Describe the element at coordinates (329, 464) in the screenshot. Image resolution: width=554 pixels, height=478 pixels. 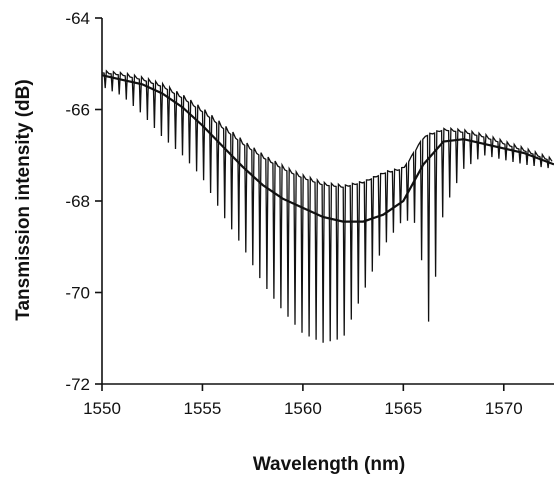
I see `x-axis-title: Wavelength (nm)` at that location.